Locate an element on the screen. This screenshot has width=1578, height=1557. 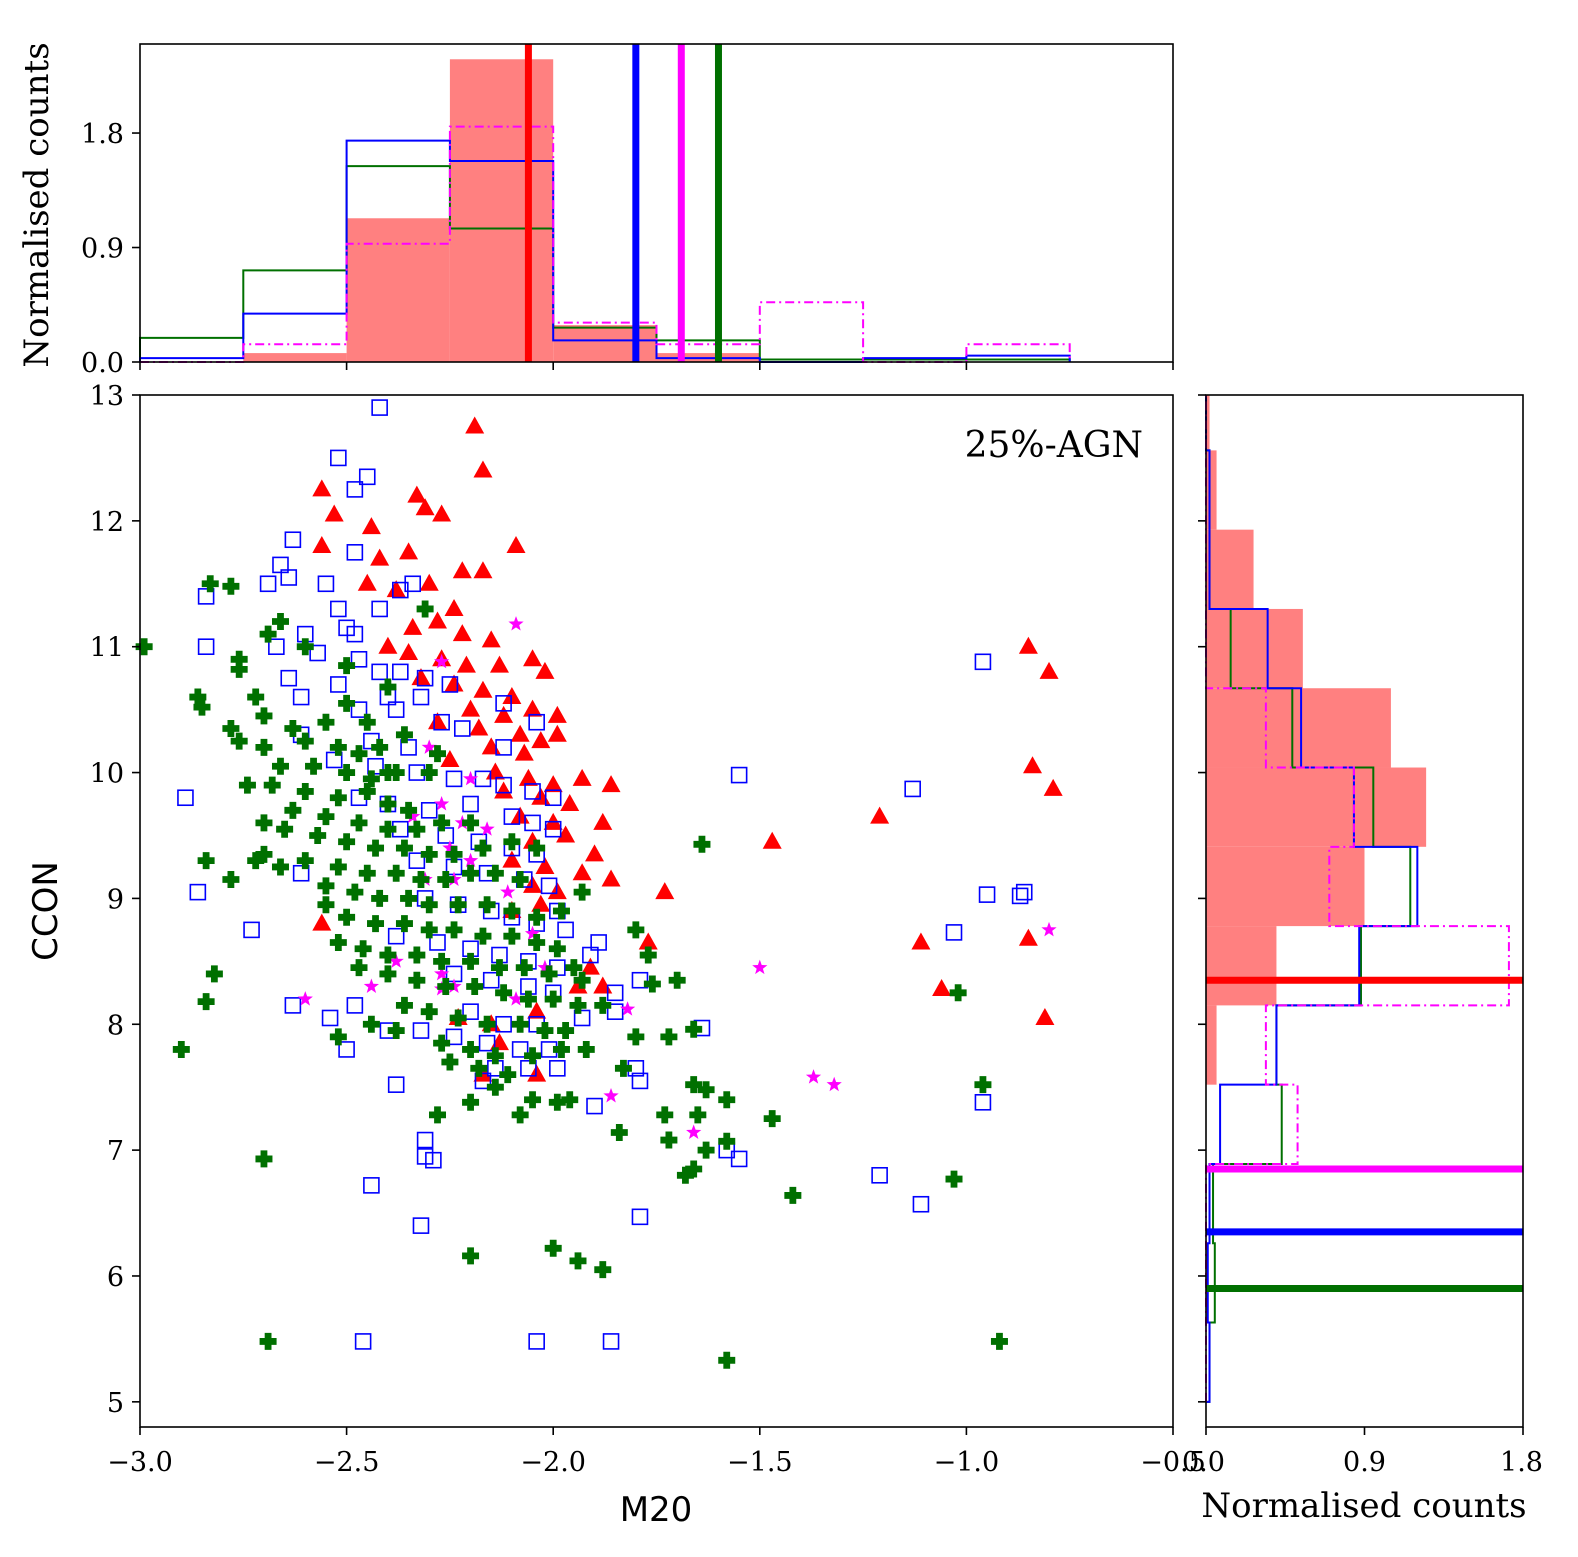
top-hist-red is located at coordinates (501, 210).